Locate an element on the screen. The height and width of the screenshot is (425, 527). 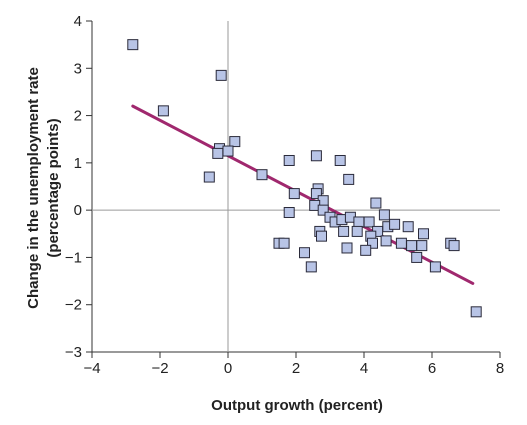
x-tick-label: 2 is located at coordinates (296, 368).